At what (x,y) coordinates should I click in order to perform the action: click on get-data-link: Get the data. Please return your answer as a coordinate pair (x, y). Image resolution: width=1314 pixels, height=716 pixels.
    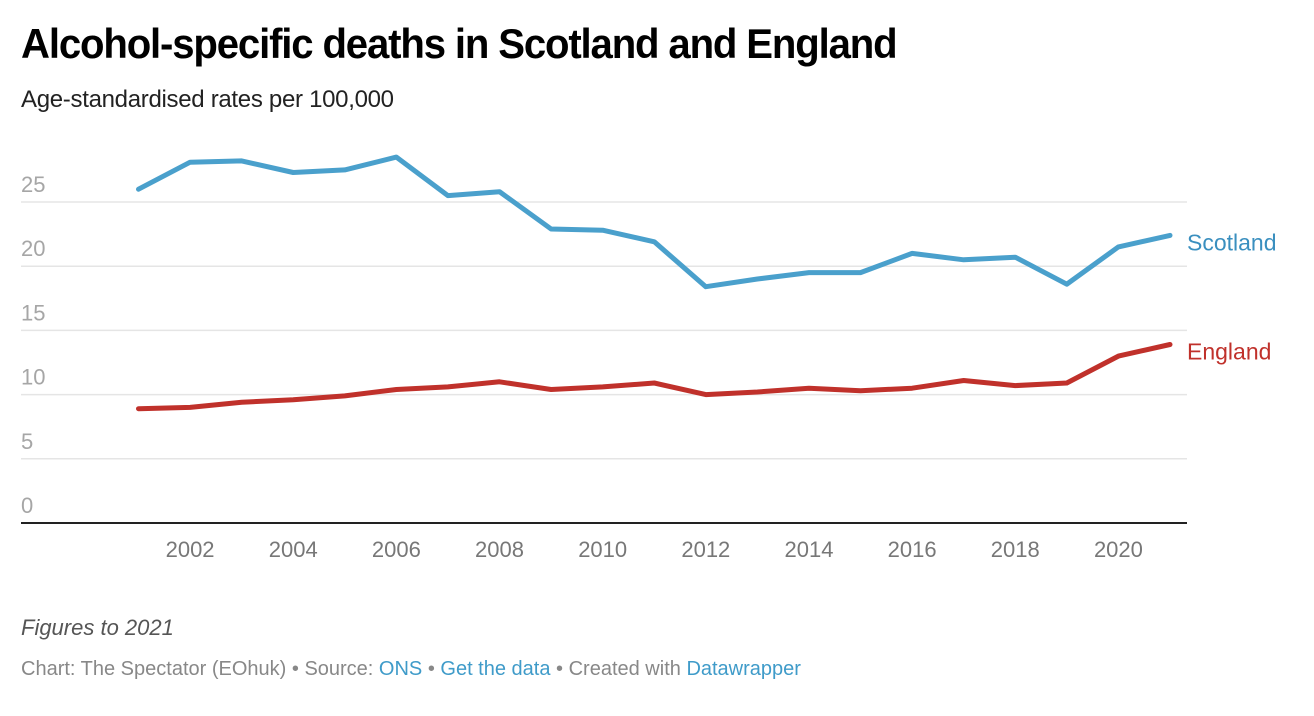
    Looking at the image, I should click on (495, 669).